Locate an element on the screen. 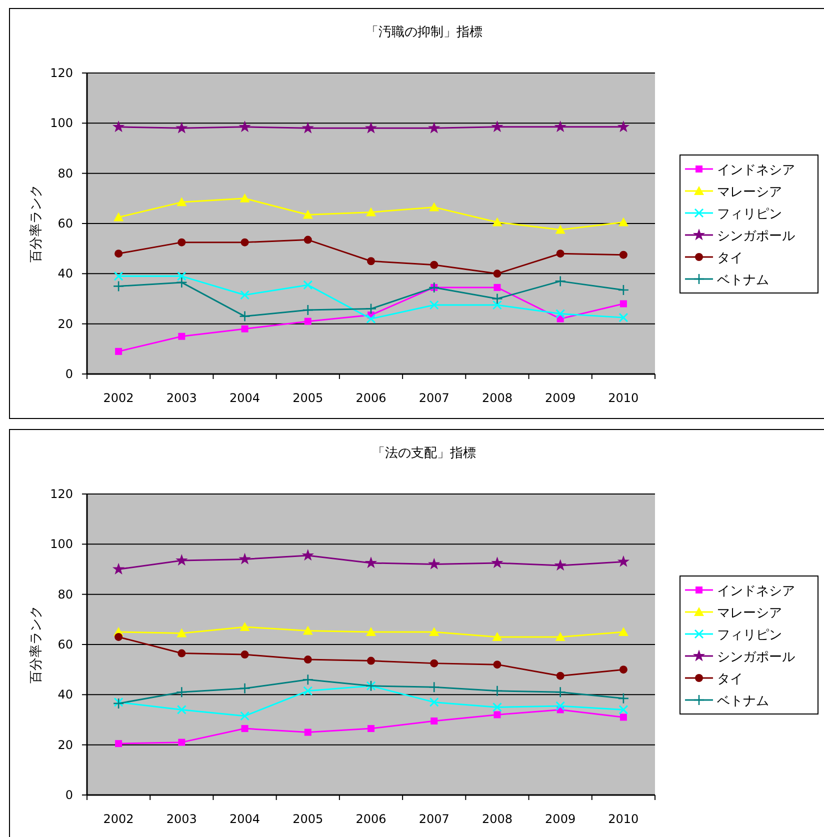 The image size is (824, 837). chart-title: 「汚職の抑制」指標 is located at coordinates (424, 32).